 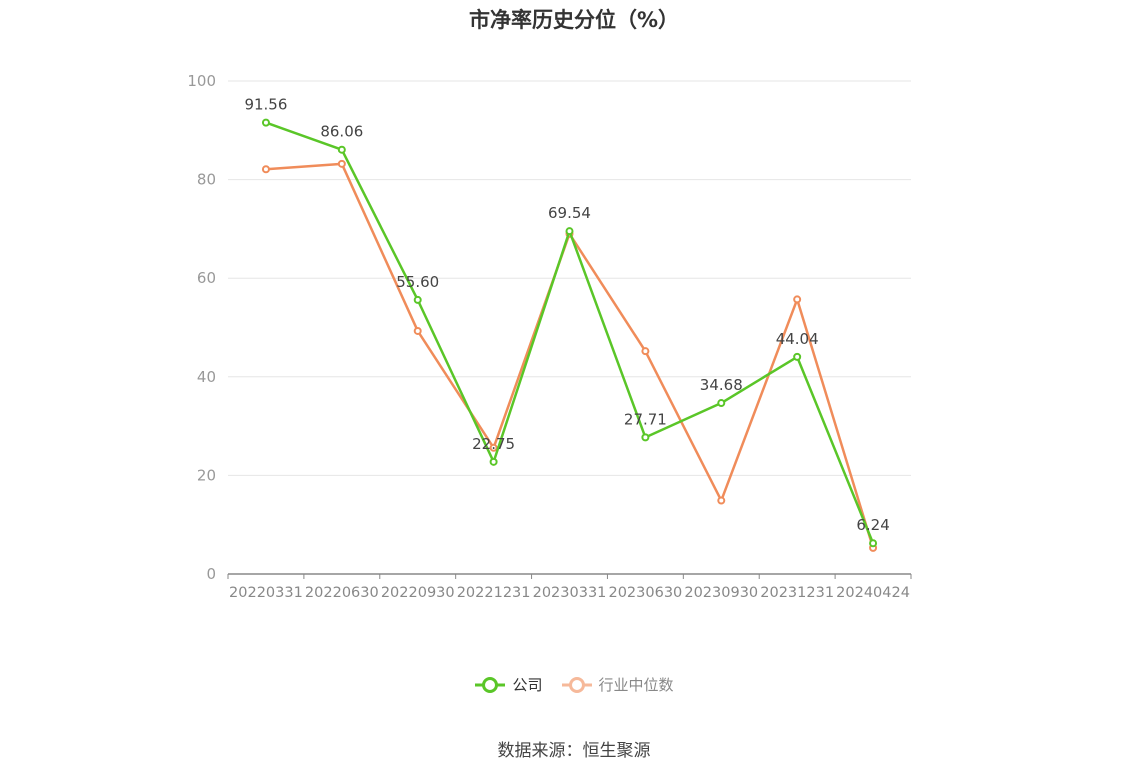 I want to click on legend-industry-icon, so click(x=576, y=684).